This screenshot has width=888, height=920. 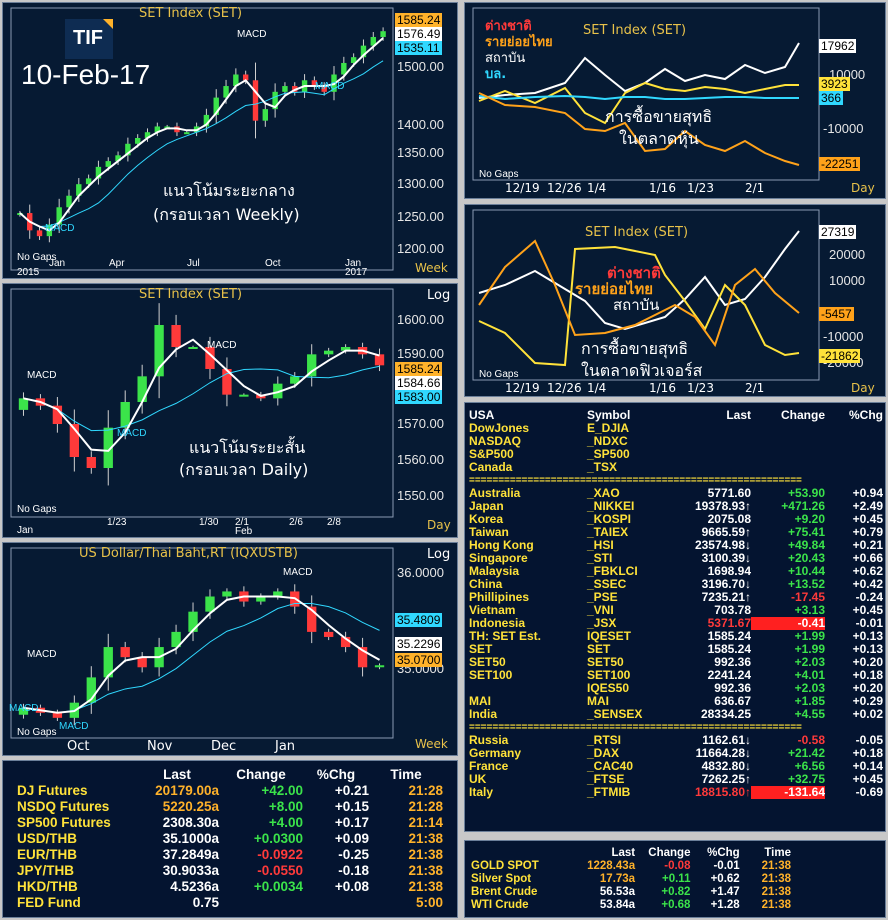 I want to click on period-label: Week, so click(x=431, y=744).